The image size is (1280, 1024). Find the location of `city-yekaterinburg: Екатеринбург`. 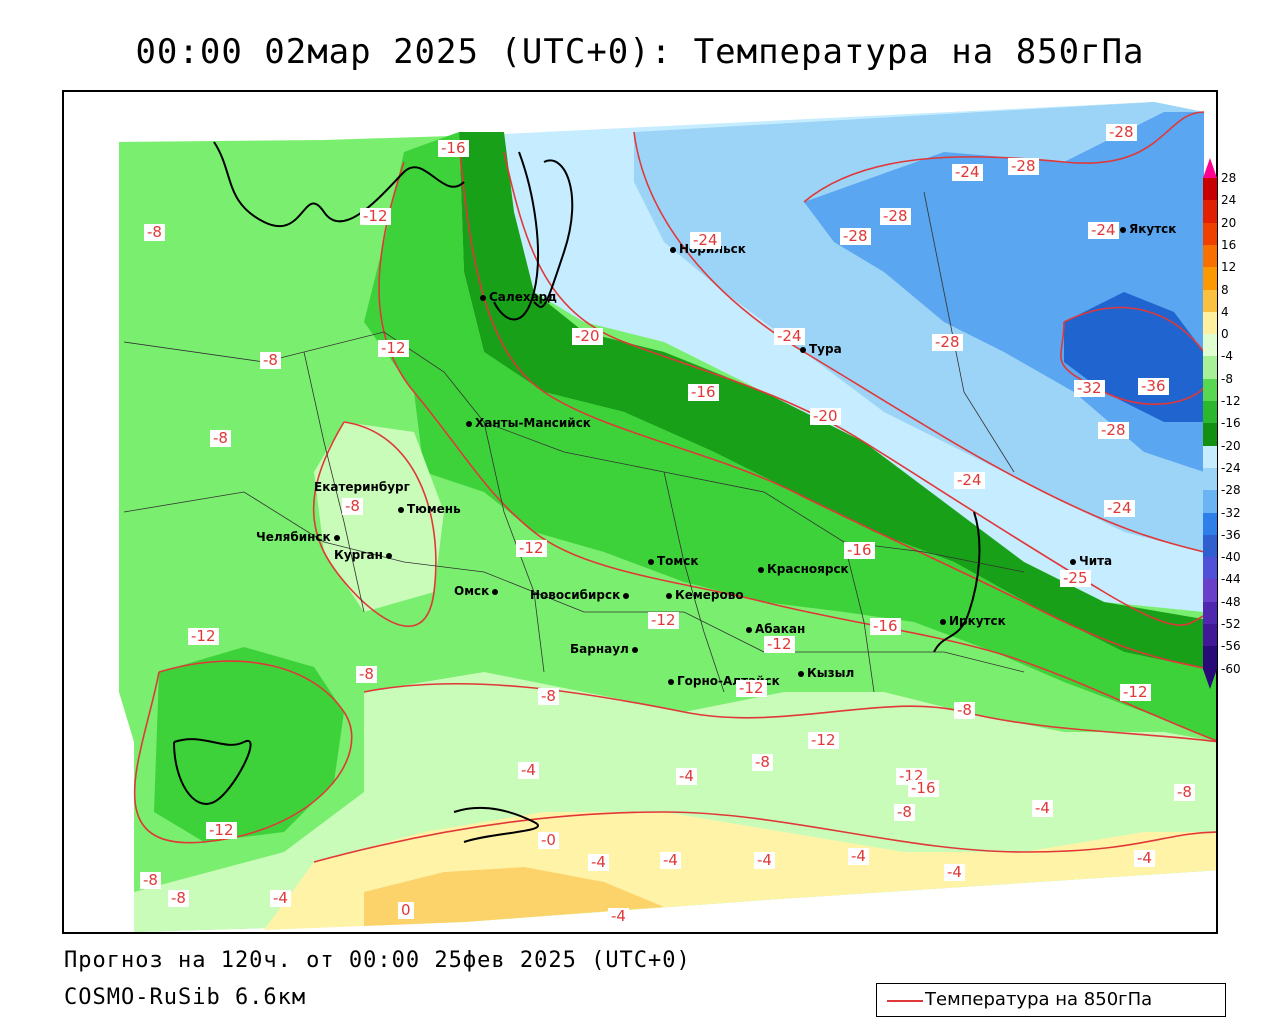

city-yekaterinburg: Екатеринбург is located at coordinates (362, 487).